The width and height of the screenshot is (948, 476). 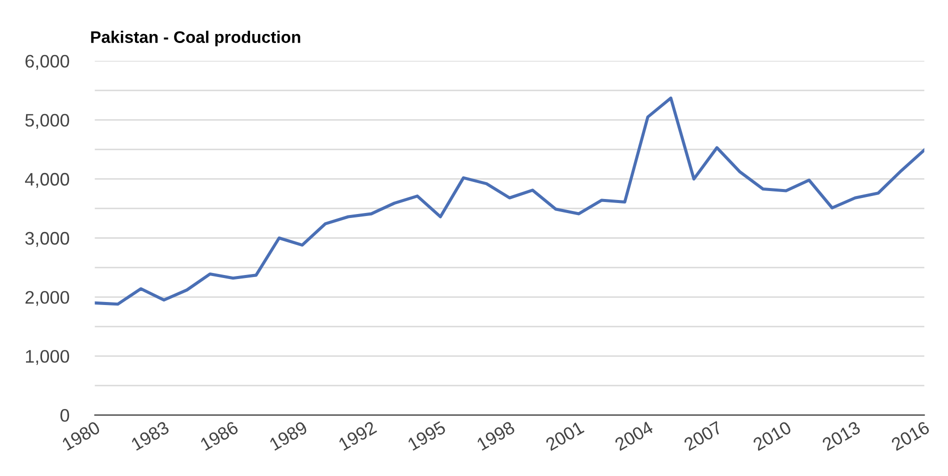 I want to click on chart-title: Pakistan - Coal production, so click(x=195, y=38).